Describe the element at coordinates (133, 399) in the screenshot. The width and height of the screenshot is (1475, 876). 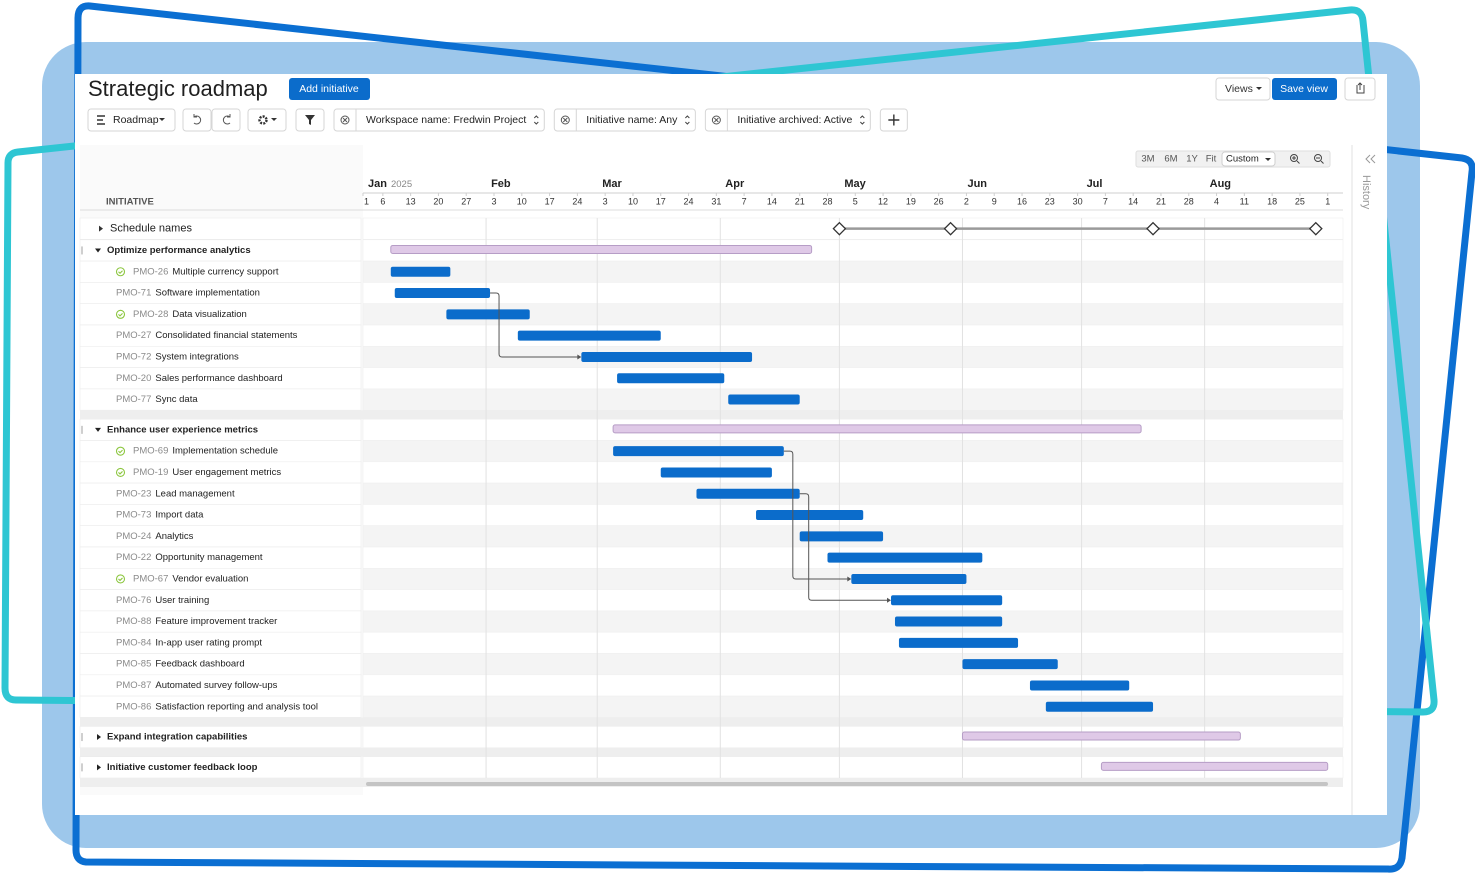
I see `task-key: PMO-77` at that location.